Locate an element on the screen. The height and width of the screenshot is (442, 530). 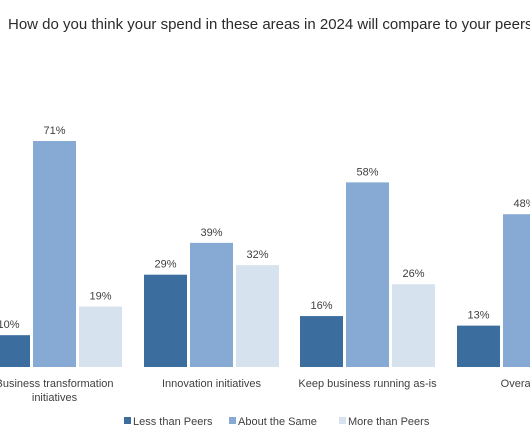
category-label-4: Overall IT is located at coordinates (515, 384).